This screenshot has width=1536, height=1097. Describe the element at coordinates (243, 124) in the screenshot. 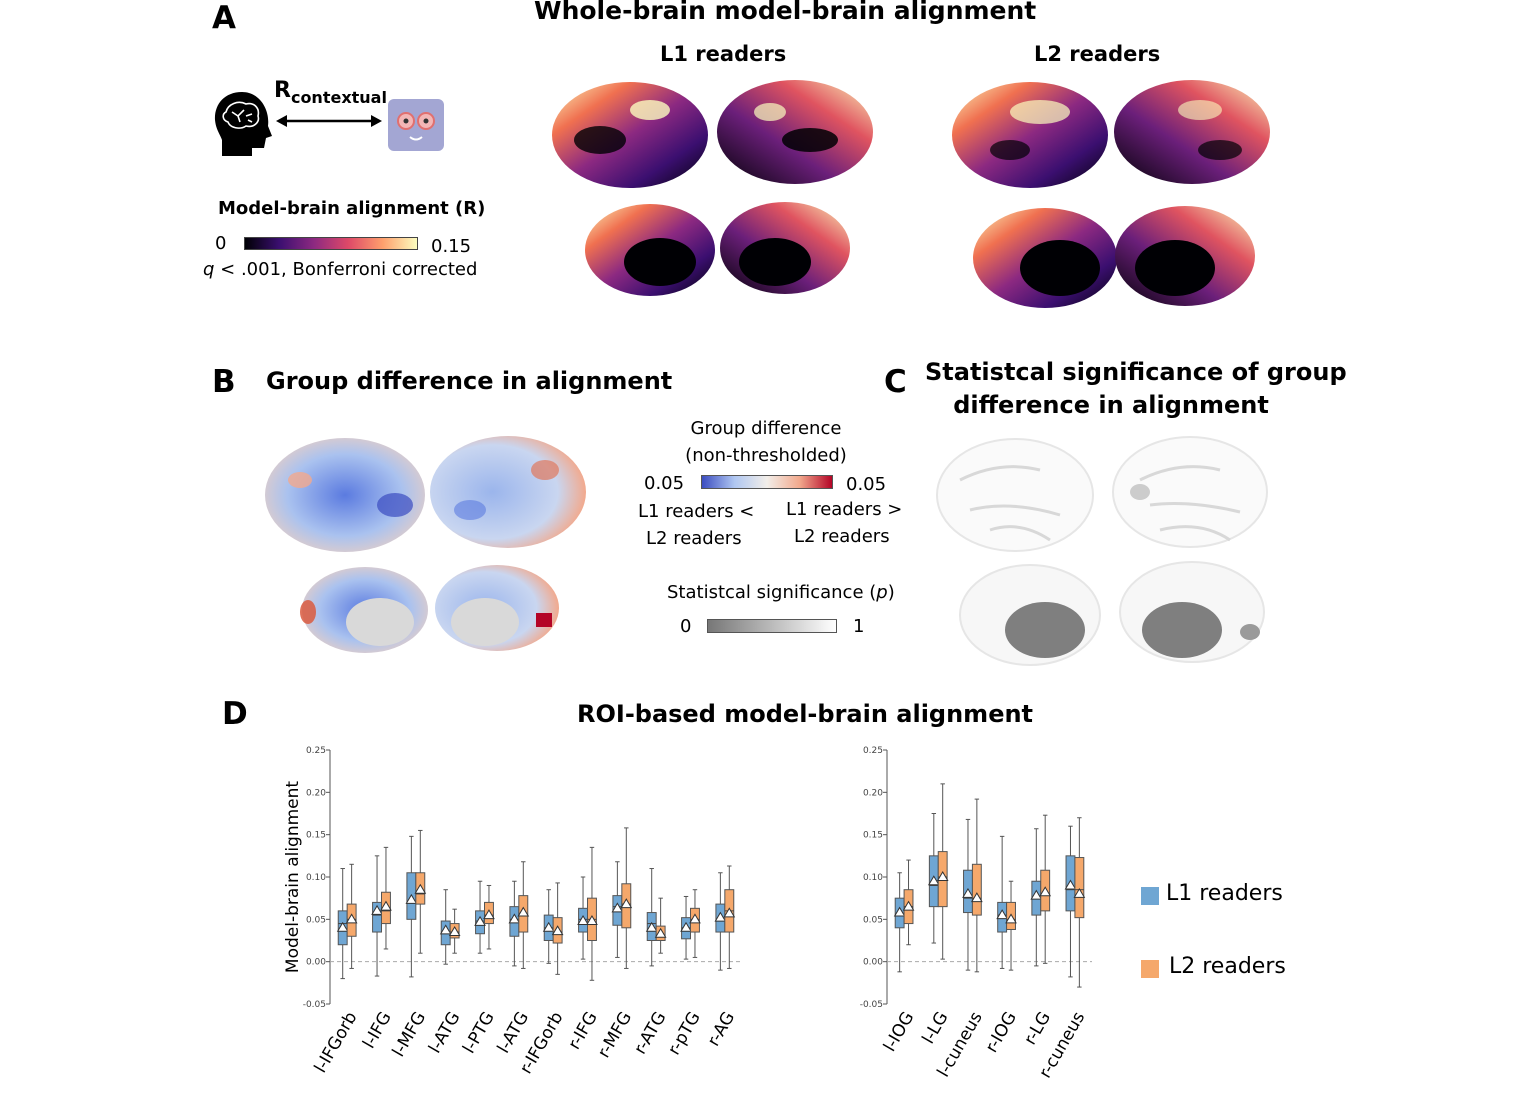

I see `human-head-icon` at that location.